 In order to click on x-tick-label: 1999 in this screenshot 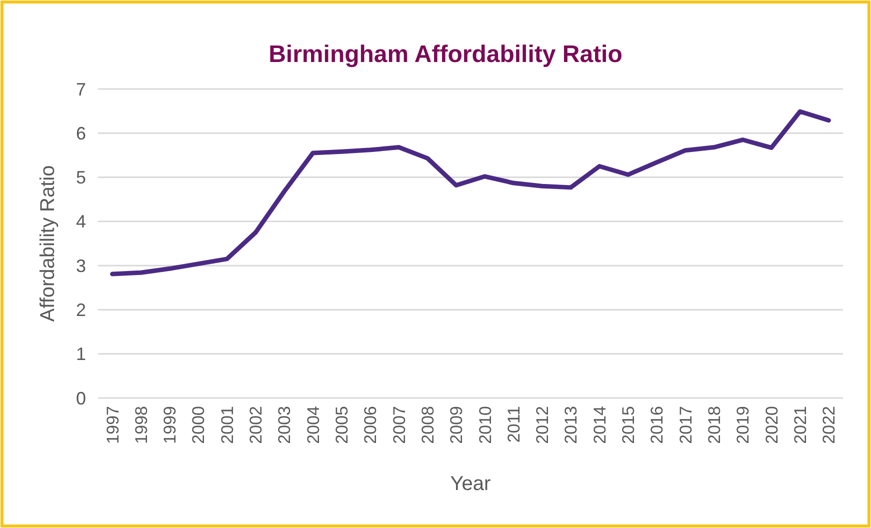, I will do `click(170, 425)`.